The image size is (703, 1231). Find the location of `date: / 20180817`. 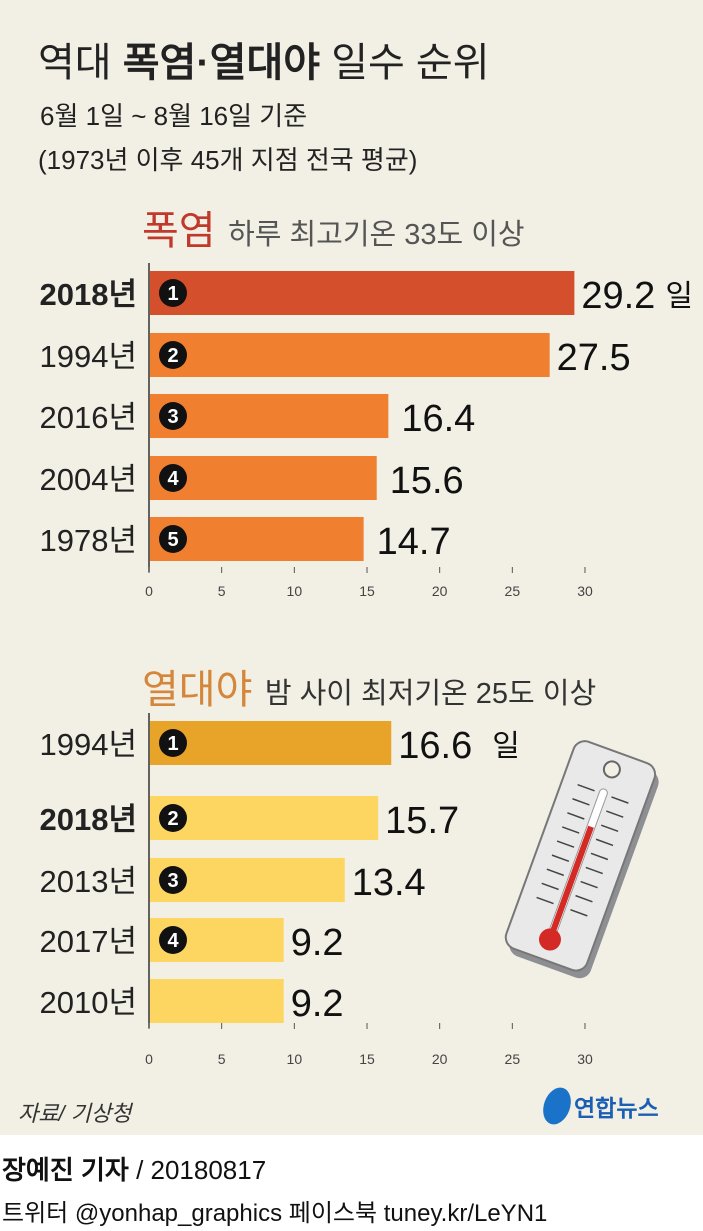

date: / 20180817 is located at coordinates (201, 1170).